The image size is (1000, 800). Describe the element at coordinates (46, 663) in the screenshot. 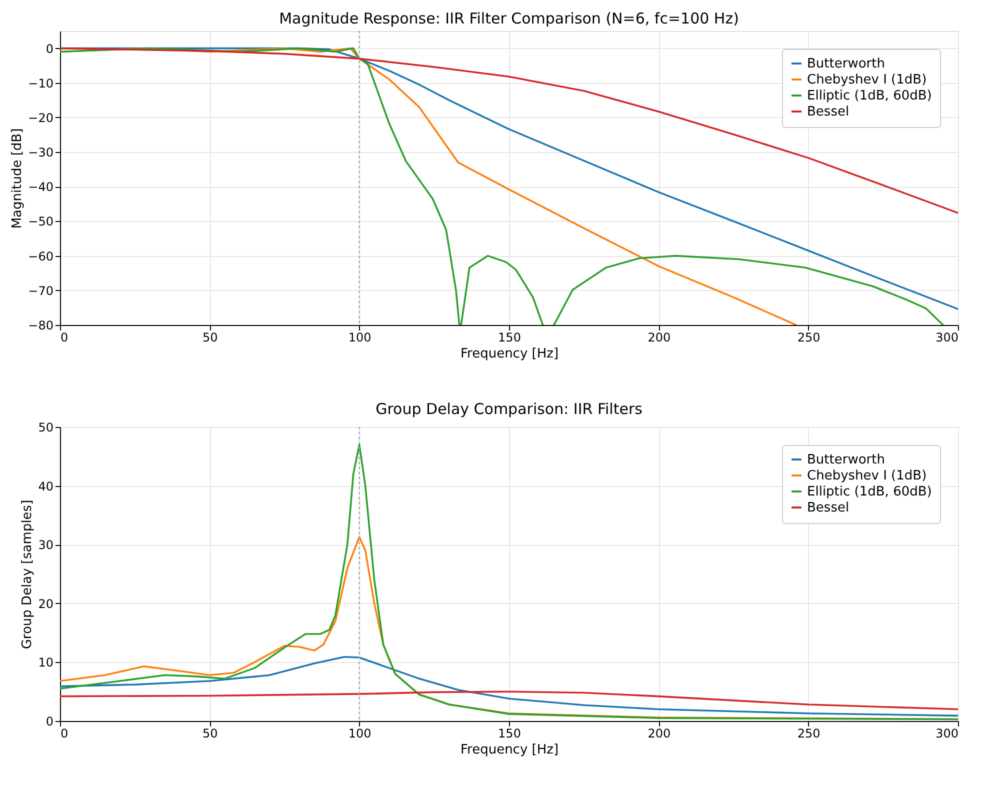

I see `y-tick-label: 10` at that location.